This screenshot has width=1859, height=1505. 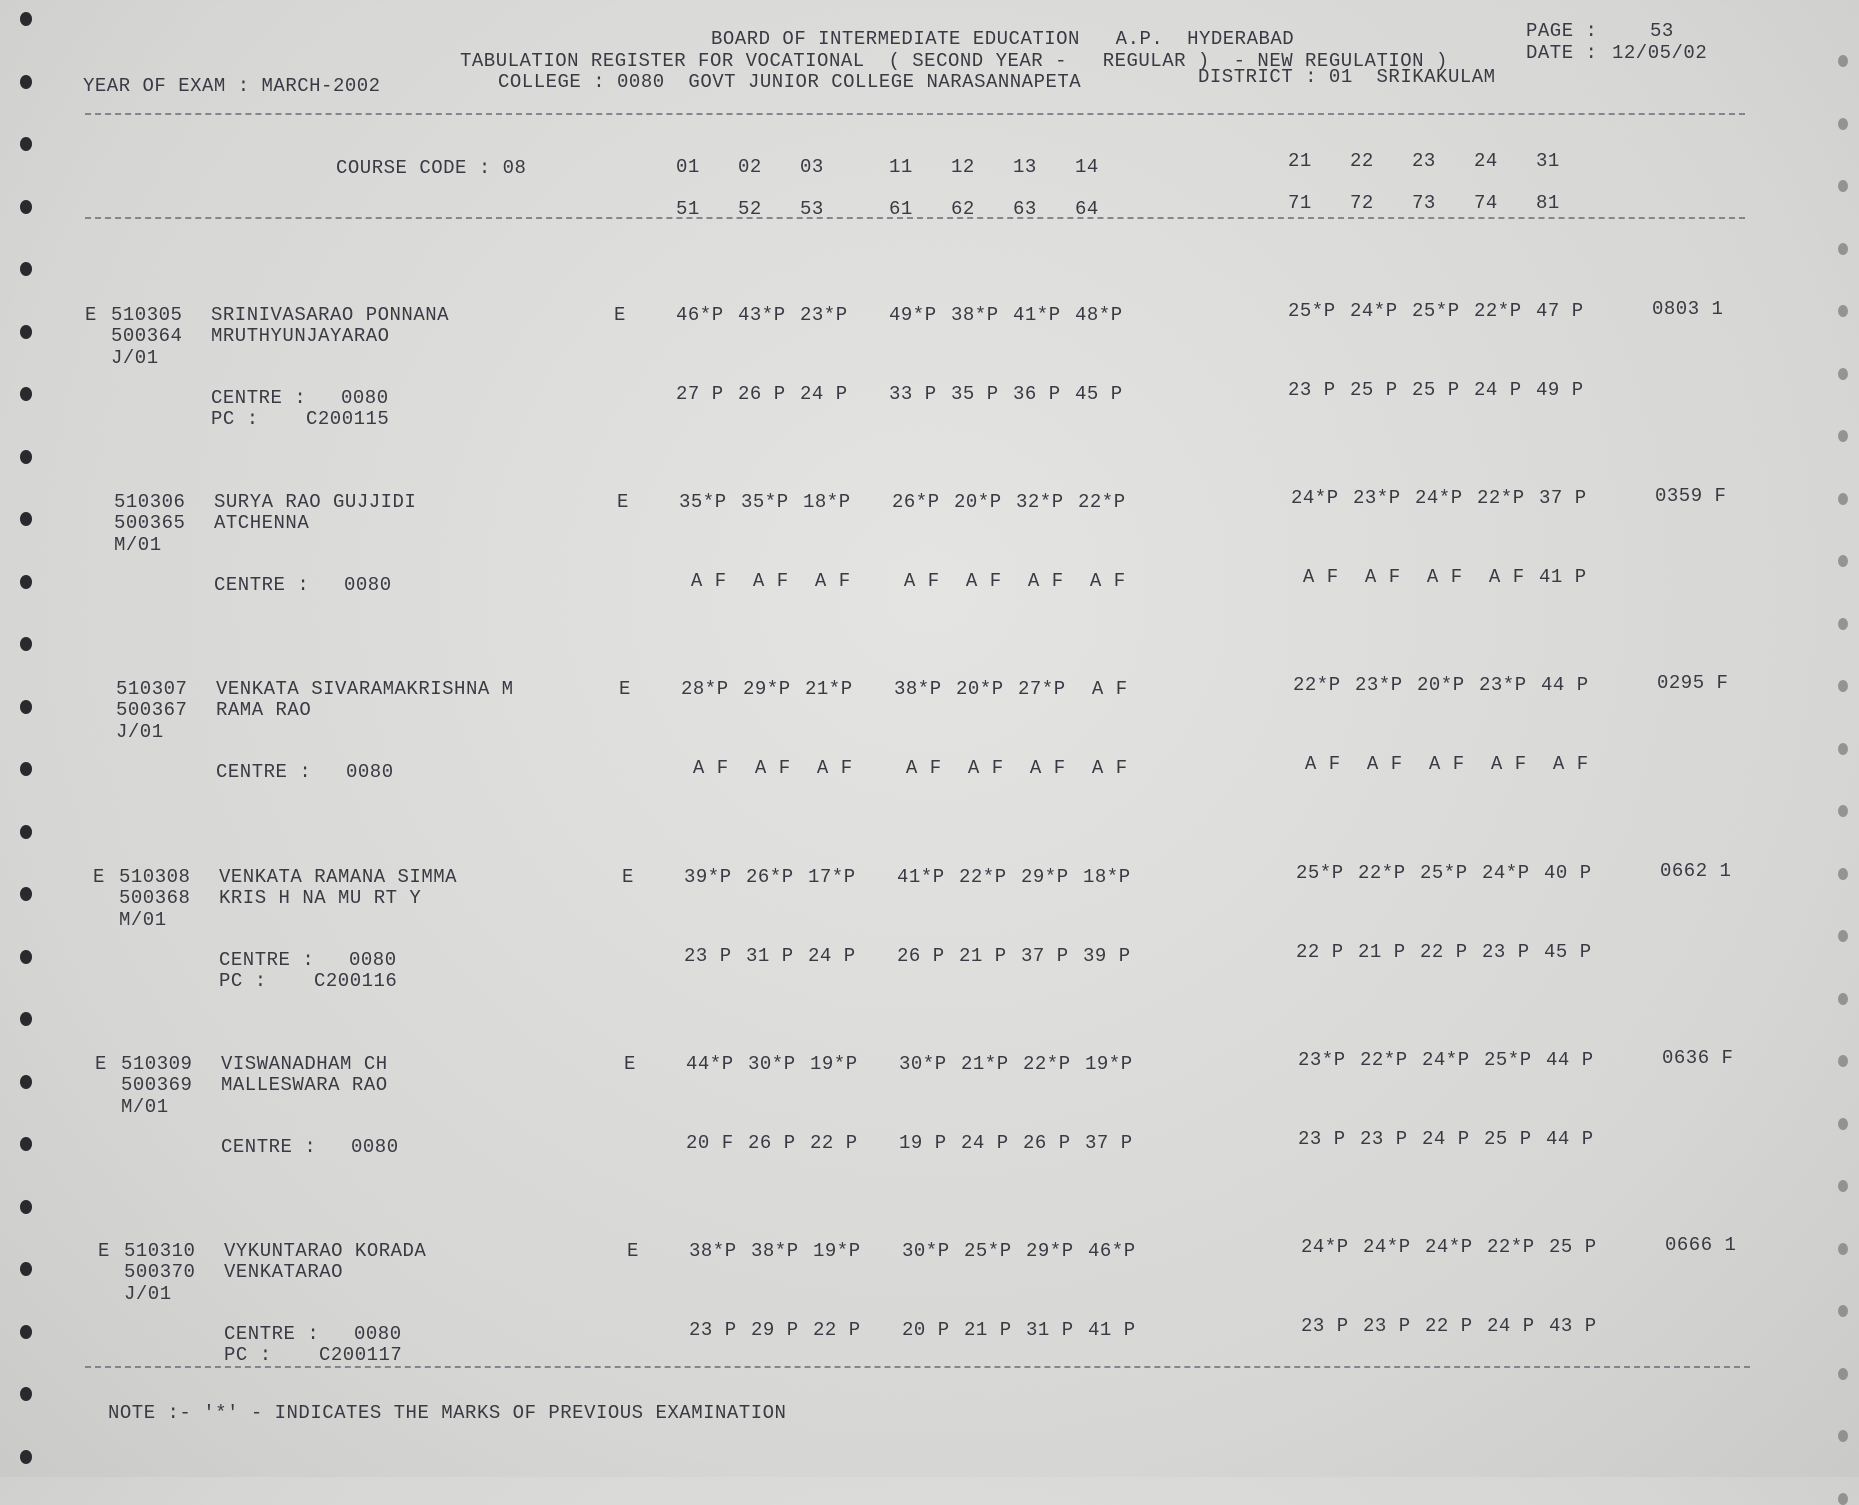 What do you see at coordinates (772, 1143) in the screenshot?
I see `mark-second: 26 P` at bounding box center [772, 1143].